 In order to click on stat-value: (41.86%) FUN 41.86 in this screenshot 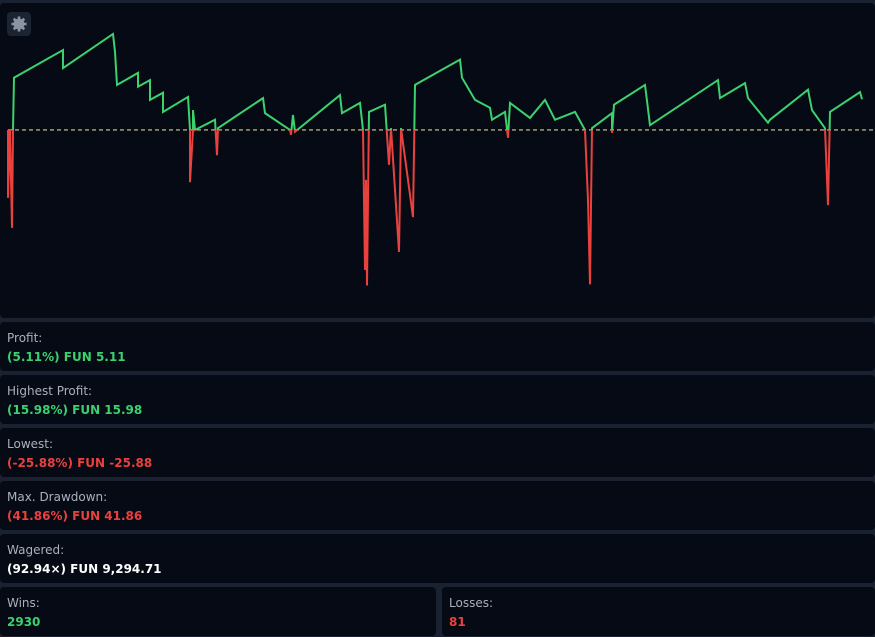, I will do `click(75, 516)`.